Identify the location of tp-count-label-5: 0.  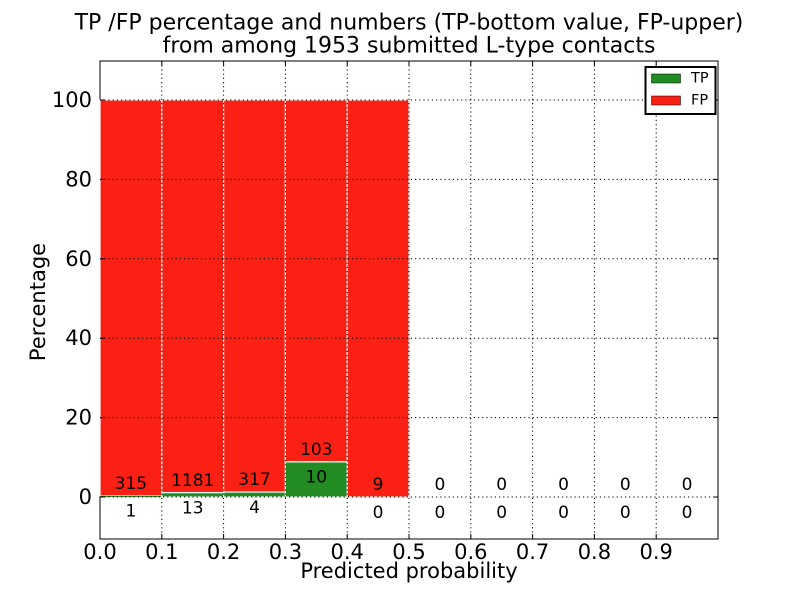
(439, 513).